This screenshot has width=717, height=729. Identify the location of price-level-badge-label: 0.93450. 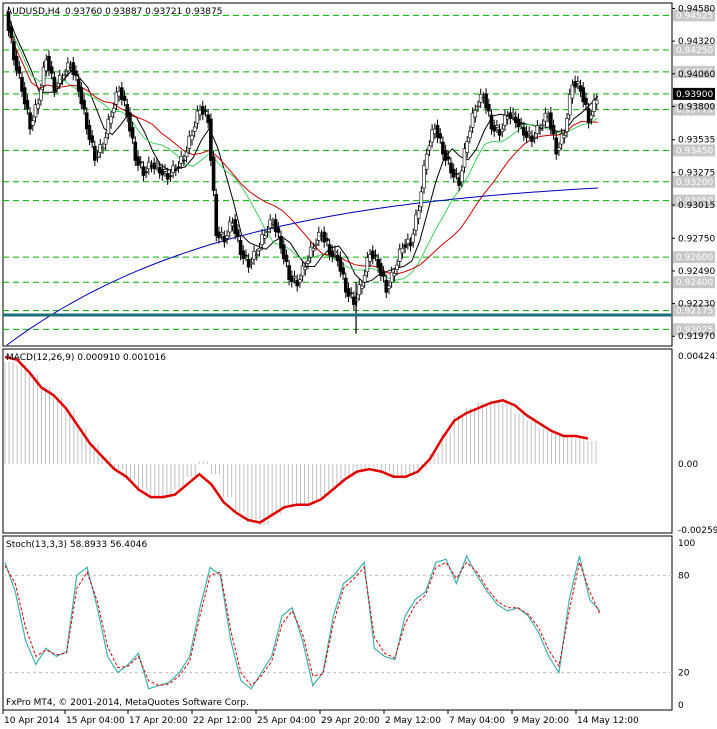
(694, 151).